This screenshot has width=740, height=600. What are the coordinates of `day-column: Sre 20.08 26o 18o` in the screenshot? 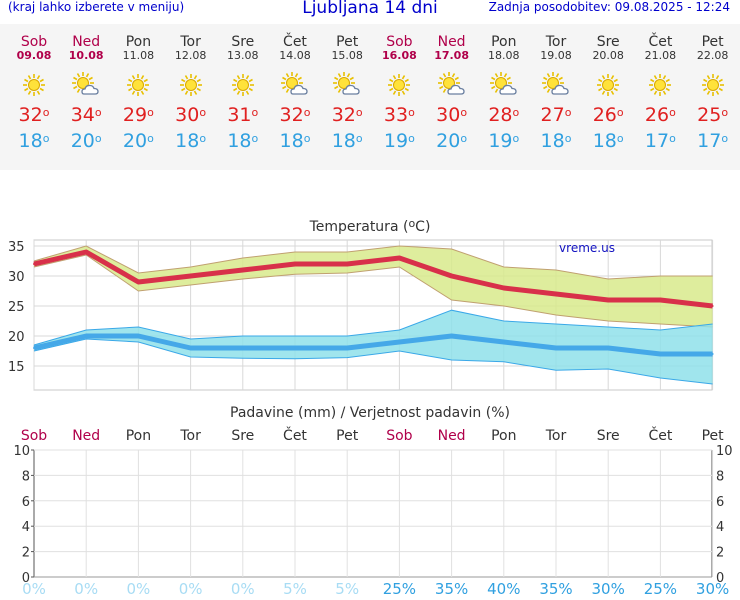 It's located at (608, 93).